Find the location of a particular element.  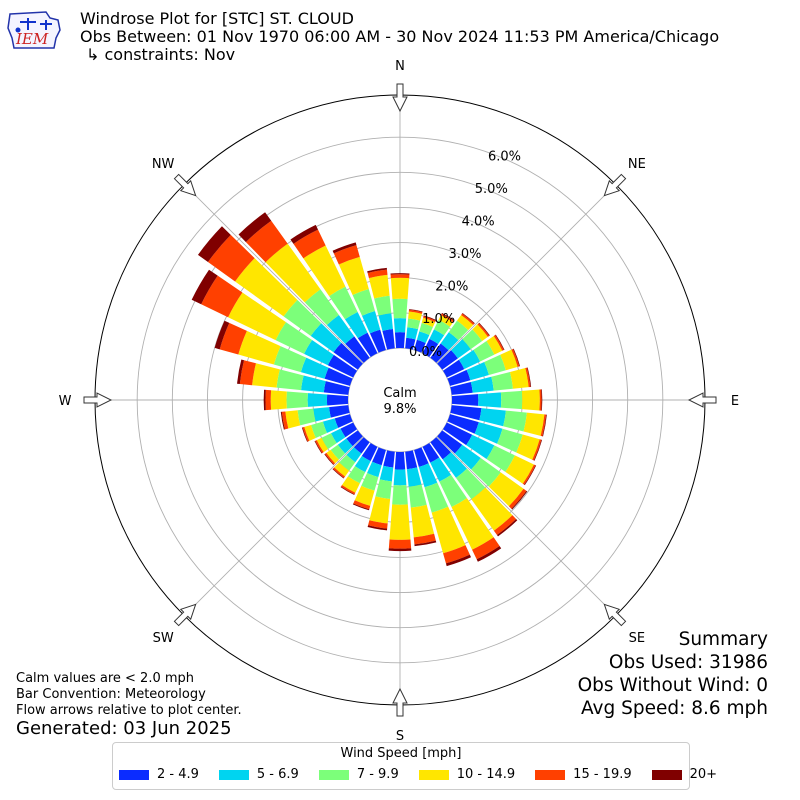

legend-swatch is located at coordinates (666, 774).